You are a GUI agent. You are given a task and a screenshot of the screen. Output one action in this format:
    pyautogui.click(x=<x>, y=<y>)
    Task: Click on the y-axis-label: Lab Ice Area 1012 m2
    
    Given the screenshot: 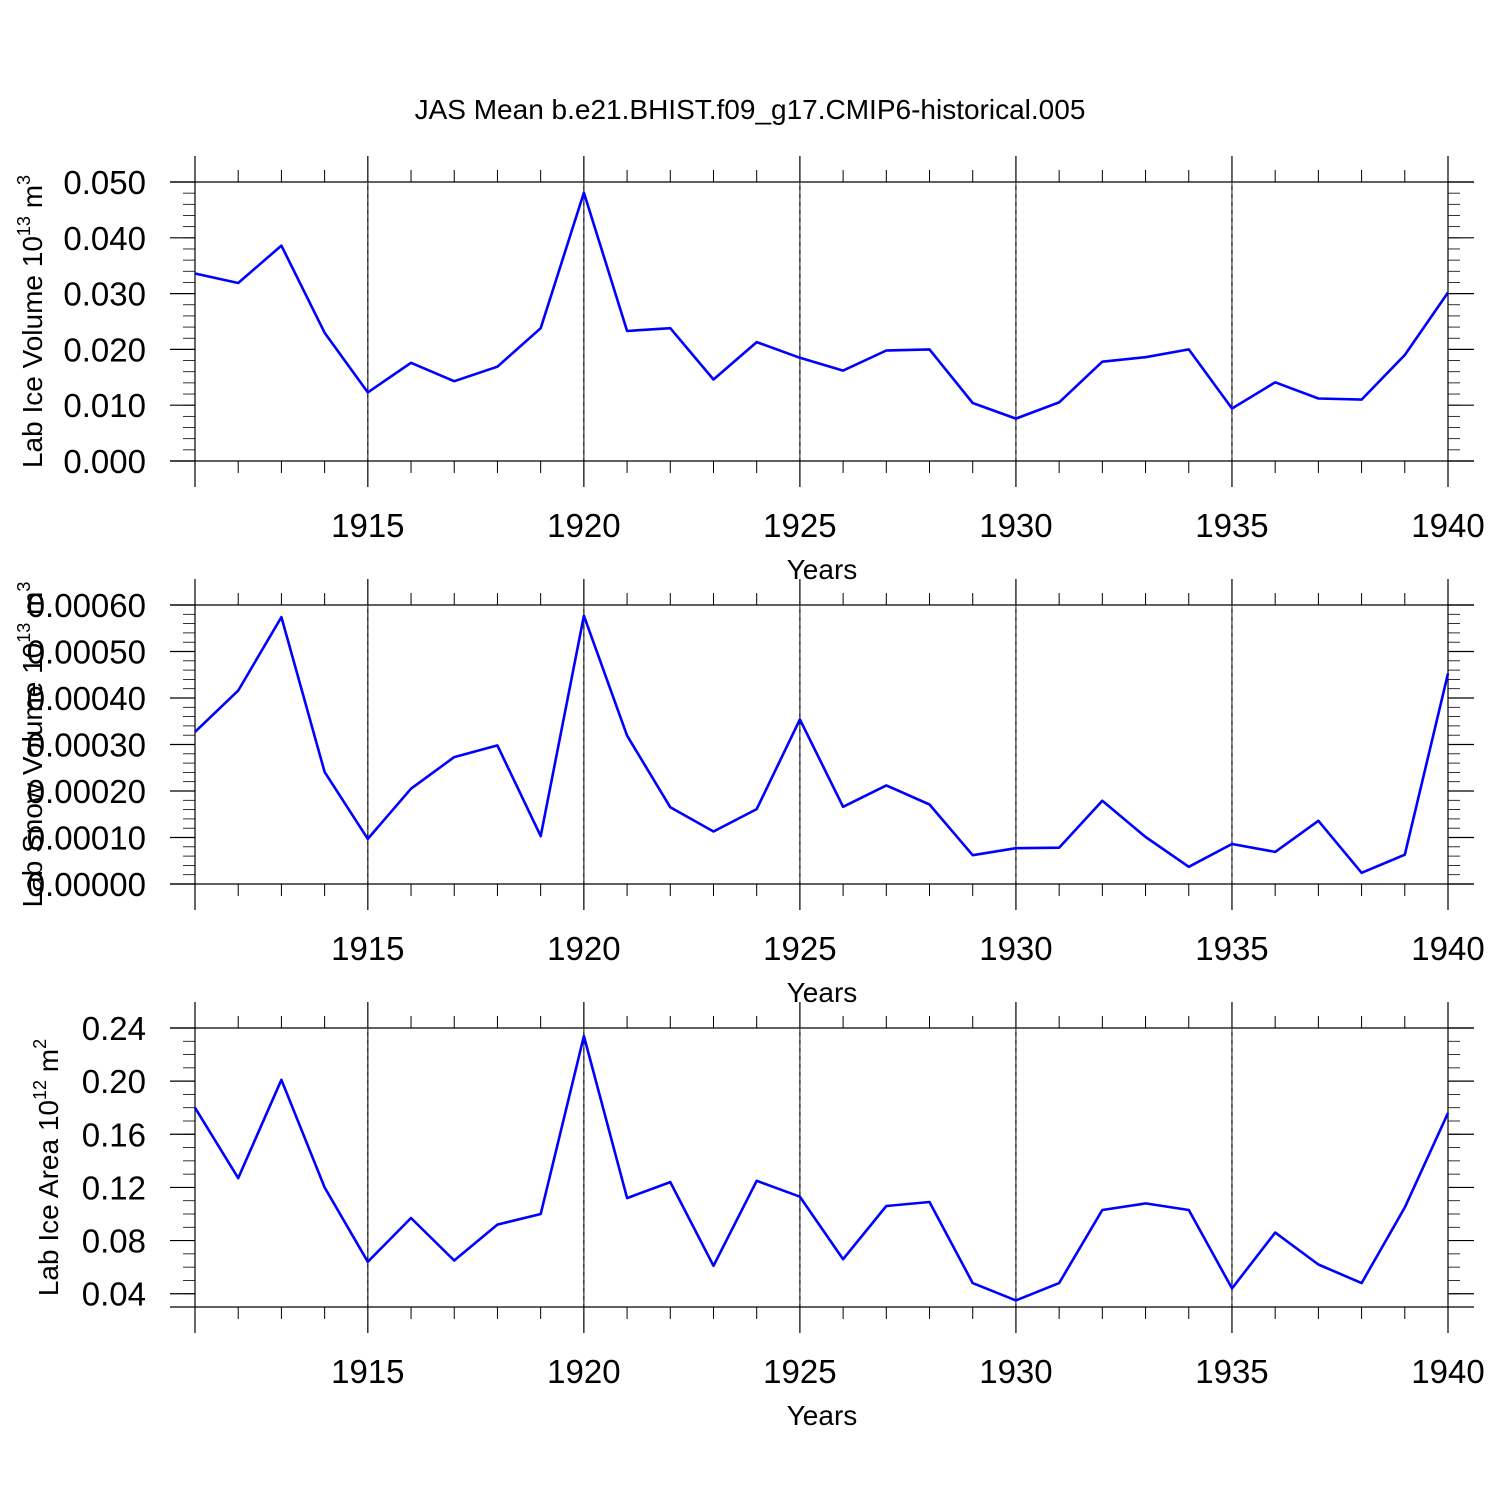 What is the action you would take?
    pyautogui.click(x=47, y=1167)
    